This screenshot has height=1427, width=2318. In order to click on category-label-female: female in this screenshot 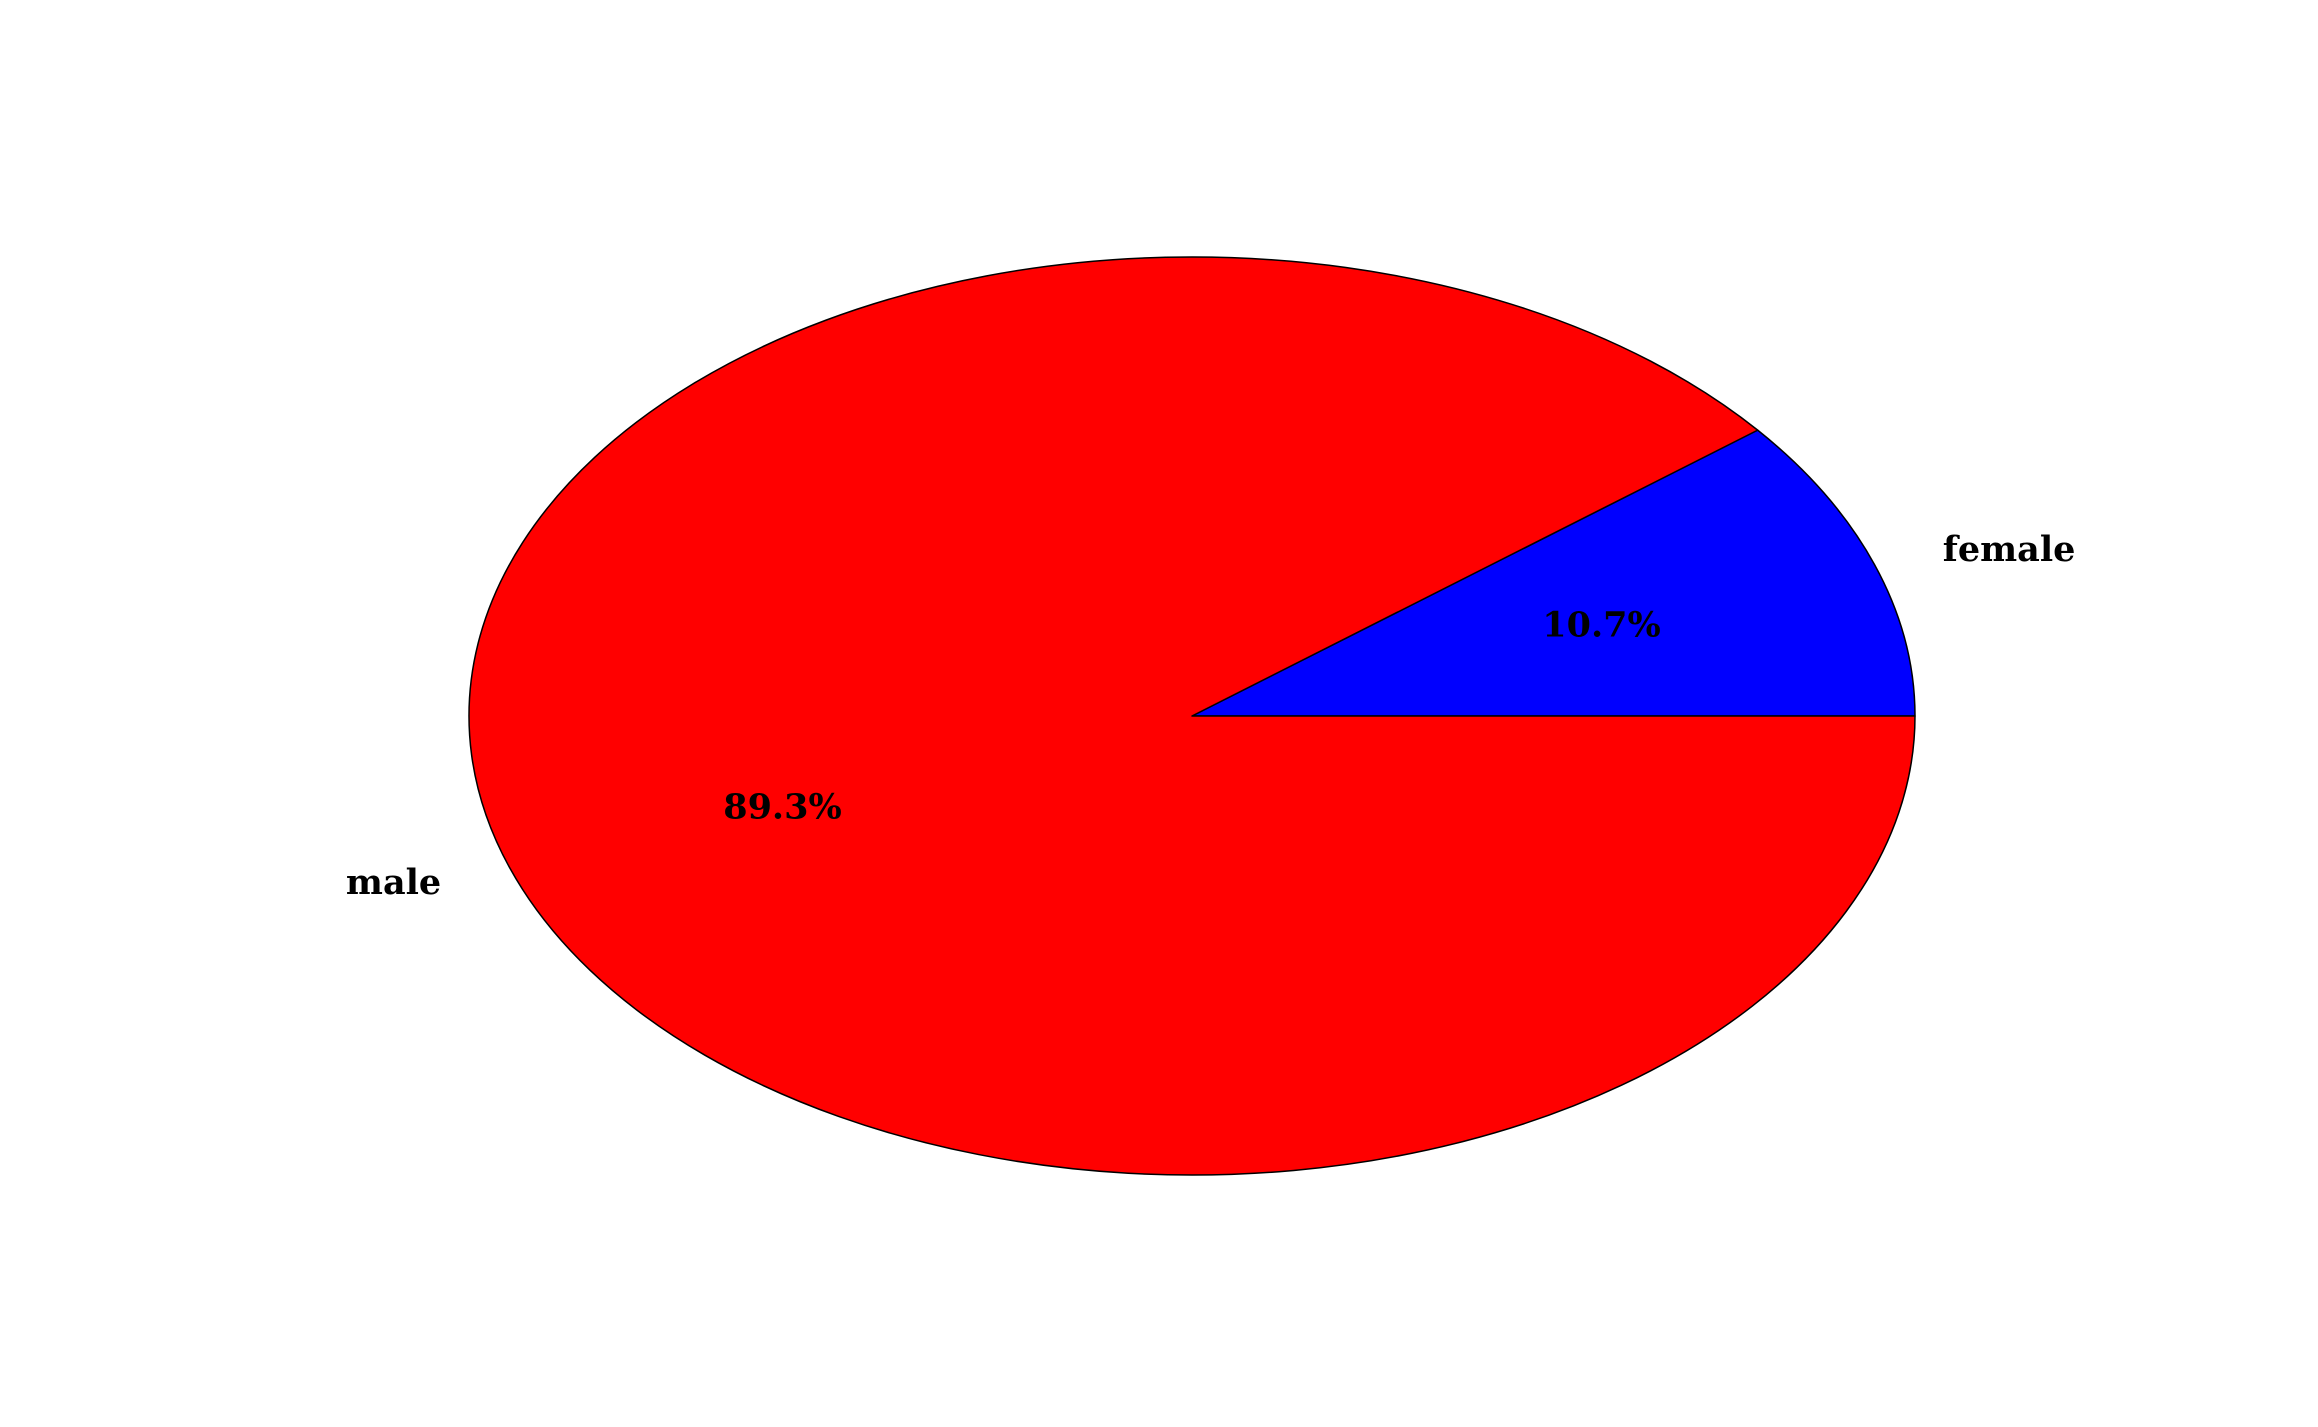, I will do `click(2009, 549)`.